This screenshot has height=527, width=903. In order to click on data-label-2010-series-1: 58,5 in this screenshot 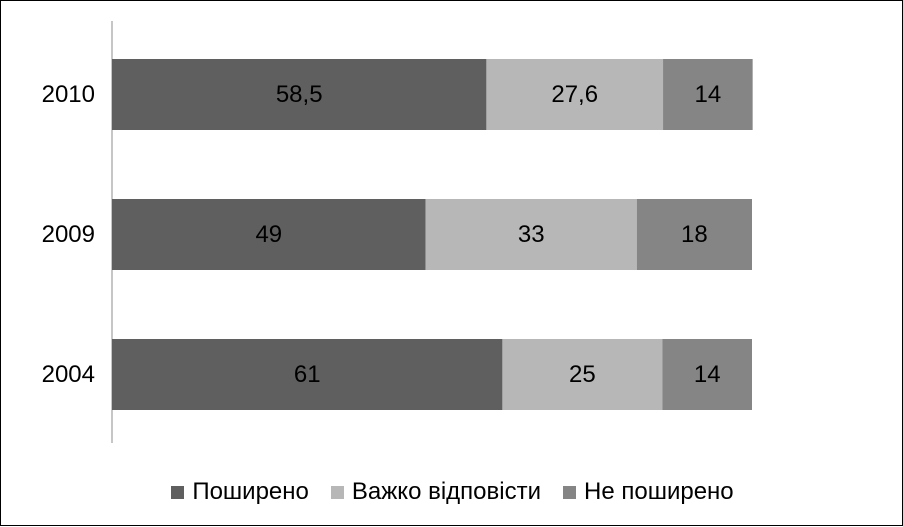, I will do `click(299, 94)`.